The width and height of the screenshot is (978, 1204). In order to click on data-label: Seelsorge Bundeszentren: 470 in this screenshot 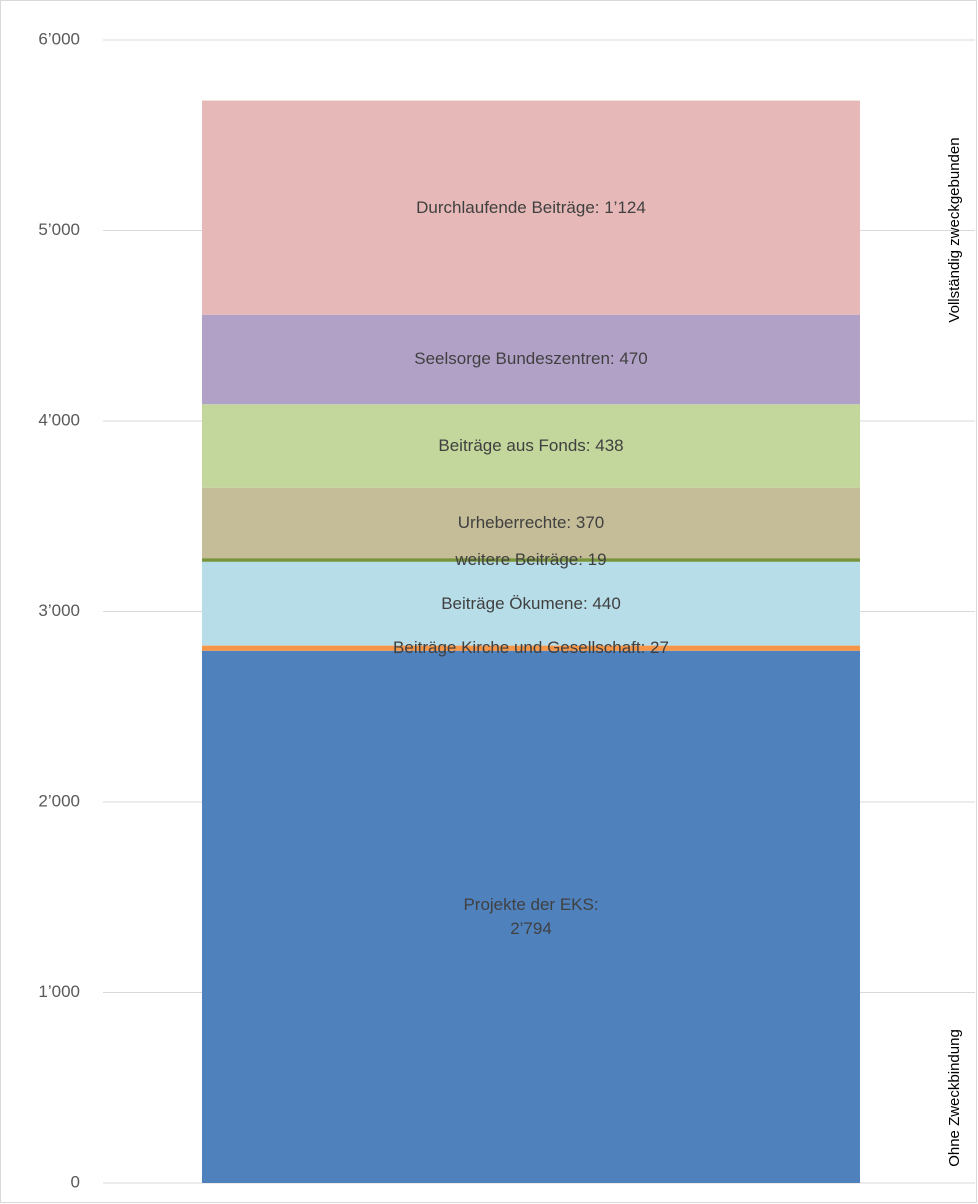, I will do `click(531, 359)`.